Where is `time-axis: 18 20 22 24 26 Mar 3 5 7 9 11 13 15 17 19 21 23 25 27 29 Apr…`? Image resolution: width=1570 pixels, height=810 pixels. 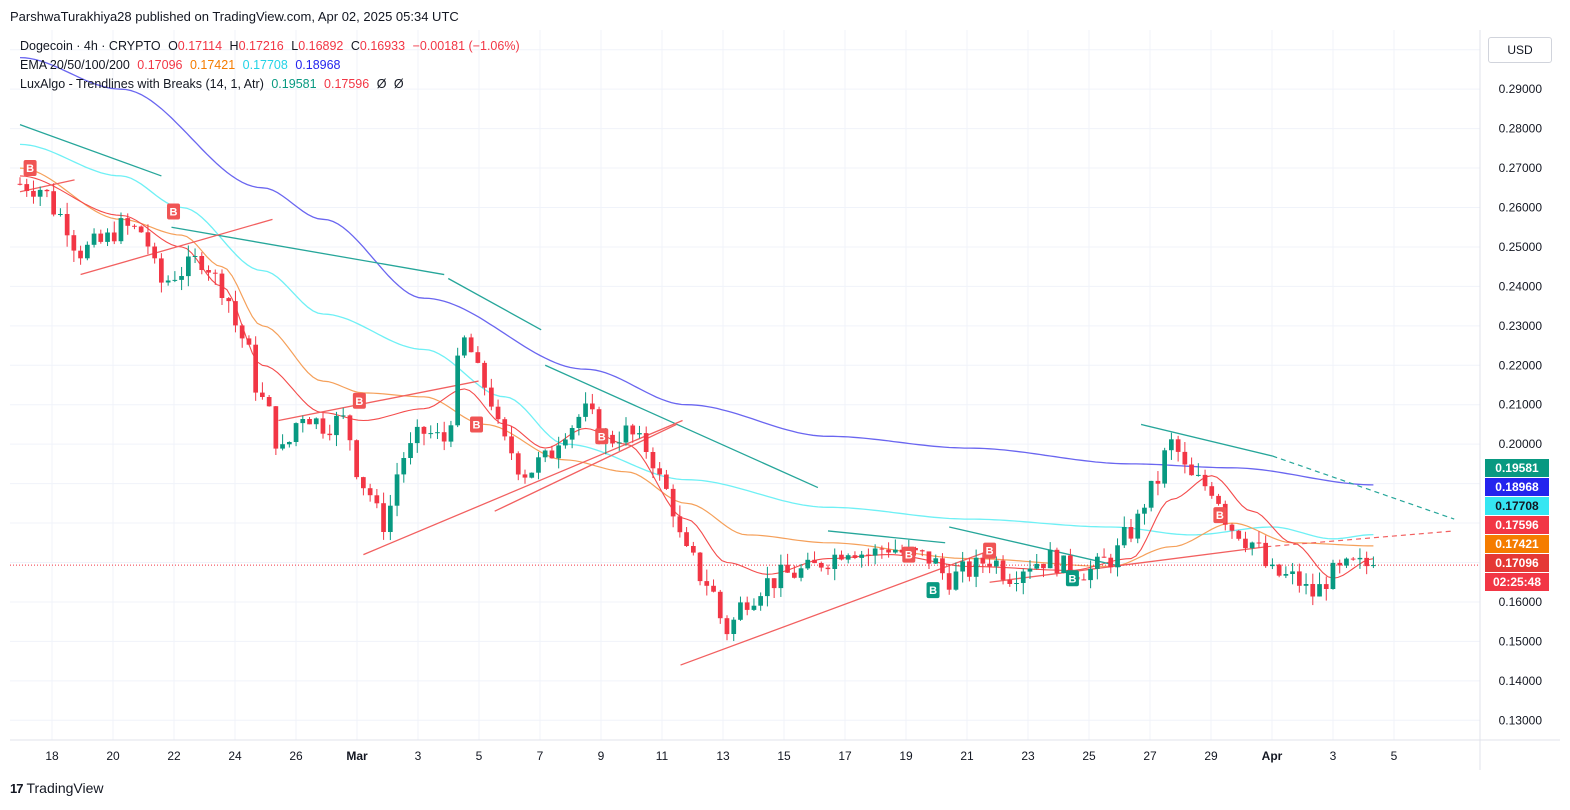 time-axis: 18 20 22 24 26 Mar 3 5 7 9 11 13 15 17 19 21 23 25 27 29 Apr… is located at coordinates (721, 756).